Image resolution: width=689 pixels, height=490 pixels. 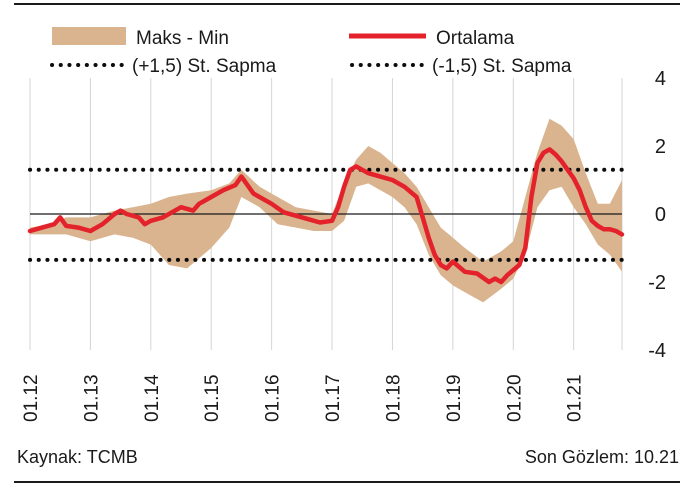 What do you see at coordinates (152, 398) in the screenshot?
I see `x-tick-label: 01.14` at bounding box center [152, 398].